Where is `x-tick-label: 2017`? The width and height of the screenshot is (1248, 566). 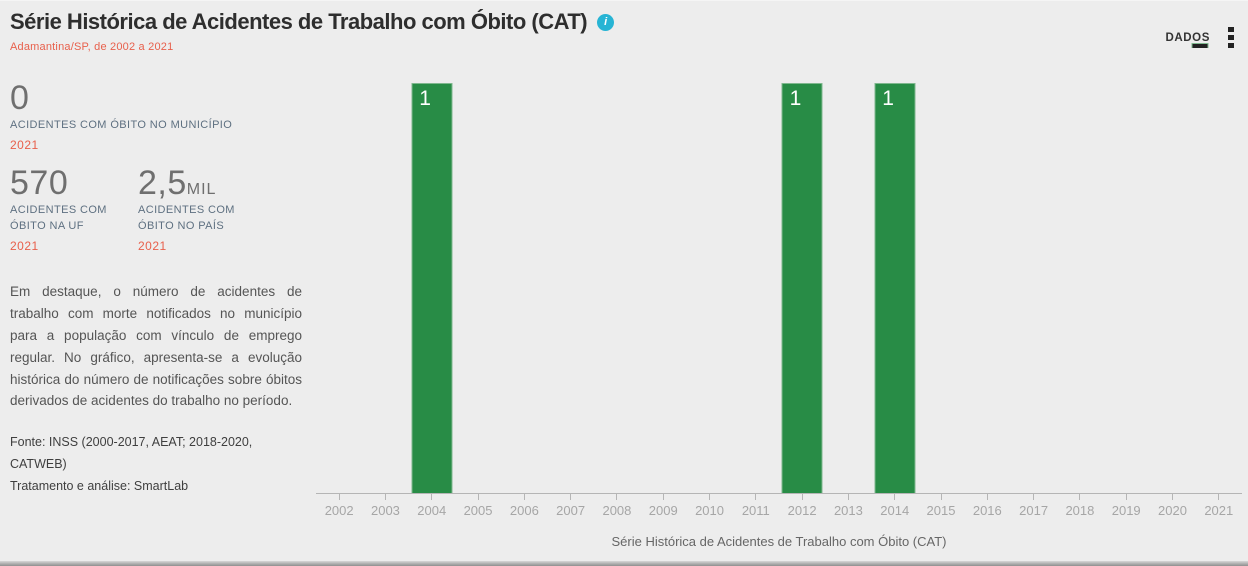
x-tick-label: 2017 is located at coordinates (1034, 510).